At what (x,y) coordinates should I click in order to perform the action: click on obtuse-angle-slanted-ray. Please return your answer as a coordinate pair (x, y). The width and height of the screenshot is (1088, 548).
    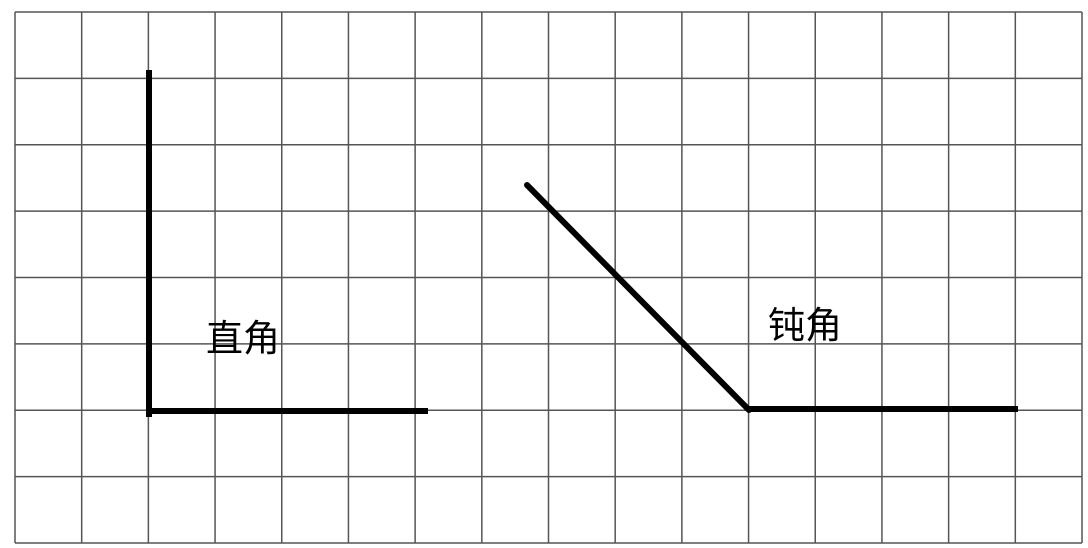
    Looking at the image, I should click on (638, 297).